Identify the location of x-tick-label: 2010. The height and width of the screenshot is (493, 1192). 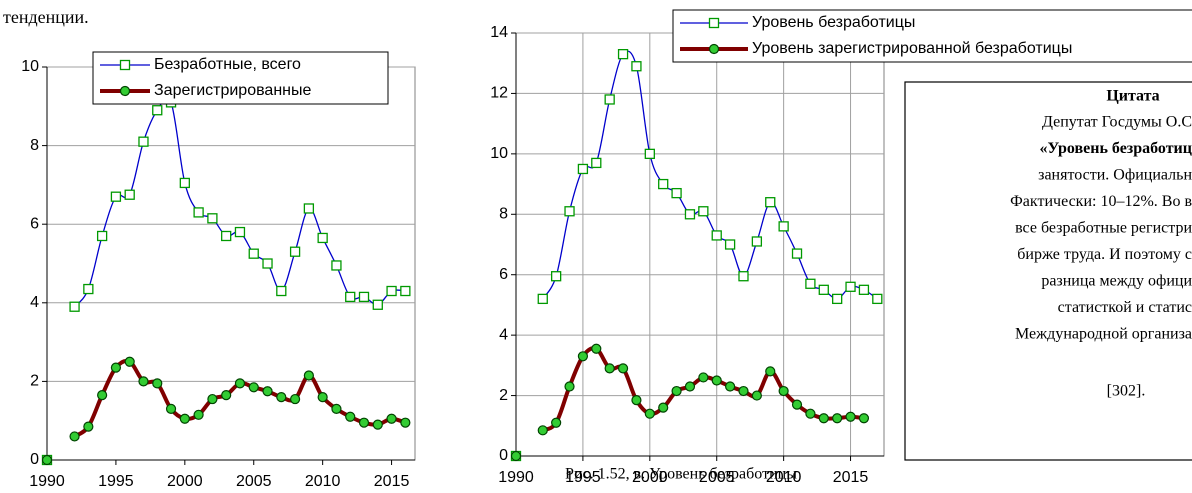
(323, 481).